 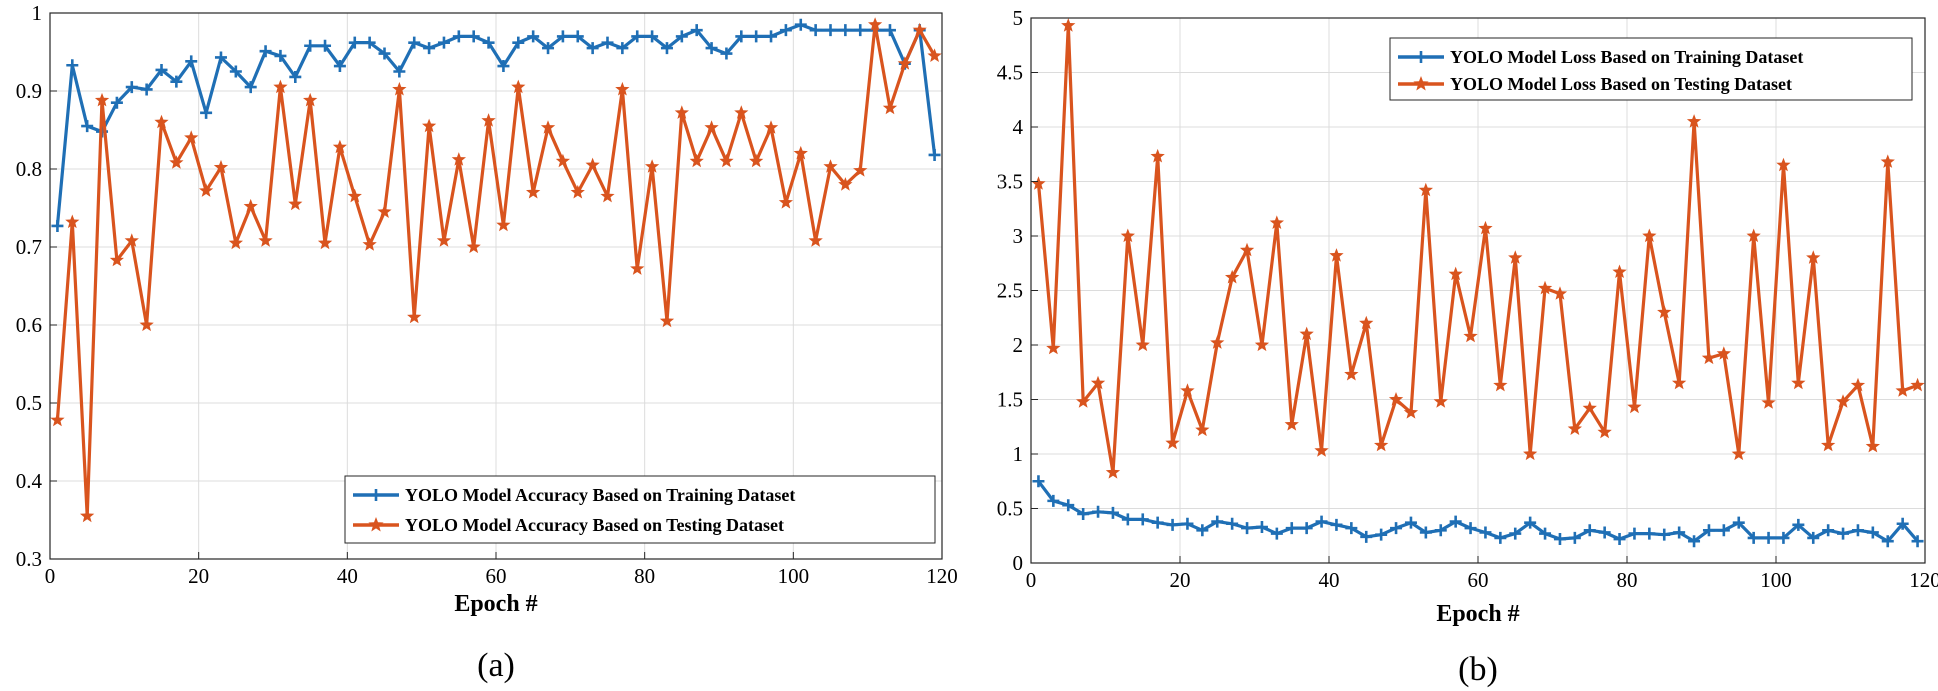 I want to click on x-tick-label: 20, so click(x=1180, y=580).